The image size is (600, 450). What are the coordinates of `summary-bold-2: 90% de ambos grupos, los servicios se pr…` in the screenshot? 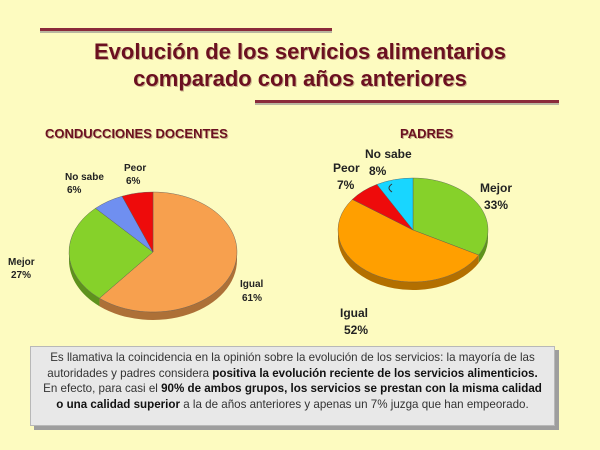 It's located at (299, 396).